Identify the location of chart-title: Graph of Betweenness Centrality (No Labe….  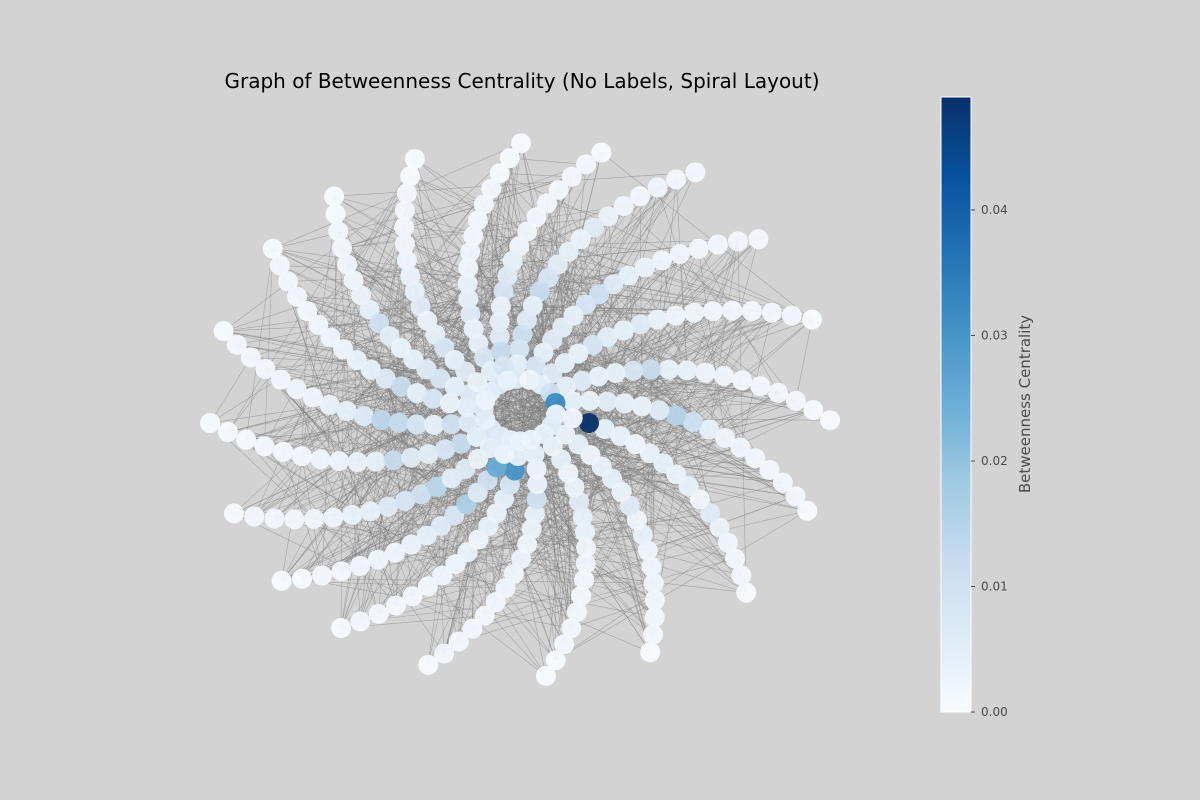
(521, 81).